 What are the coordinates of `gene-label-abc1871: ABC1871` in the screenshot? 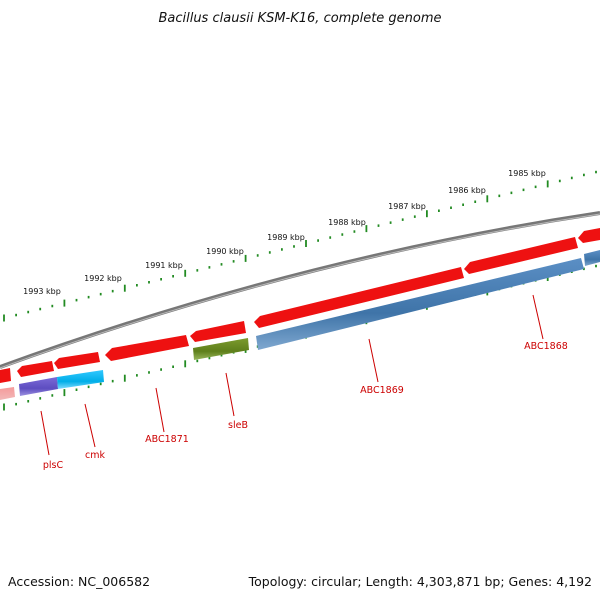 It's located at (167, 439).